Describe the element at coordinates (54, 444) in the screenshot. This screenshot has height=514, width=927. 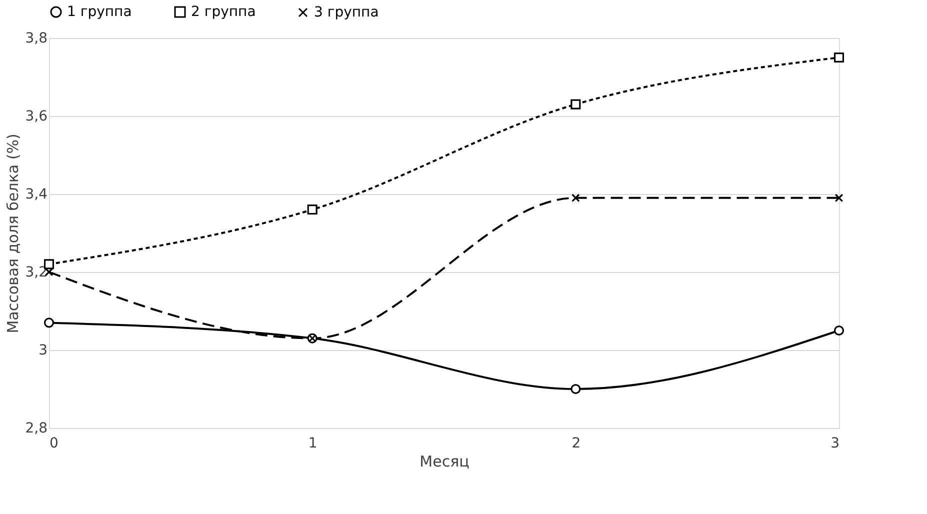
I see `x-tick-label: 0` at that location.